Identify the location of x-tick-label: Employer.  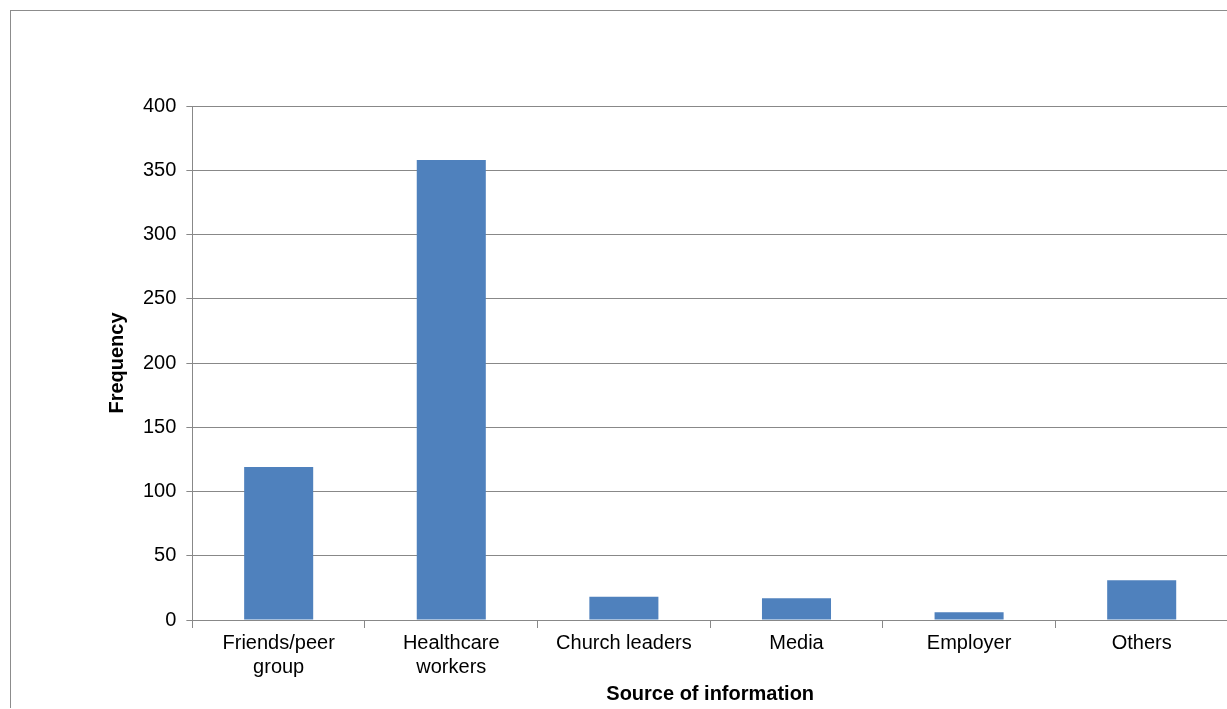
(969, 641).